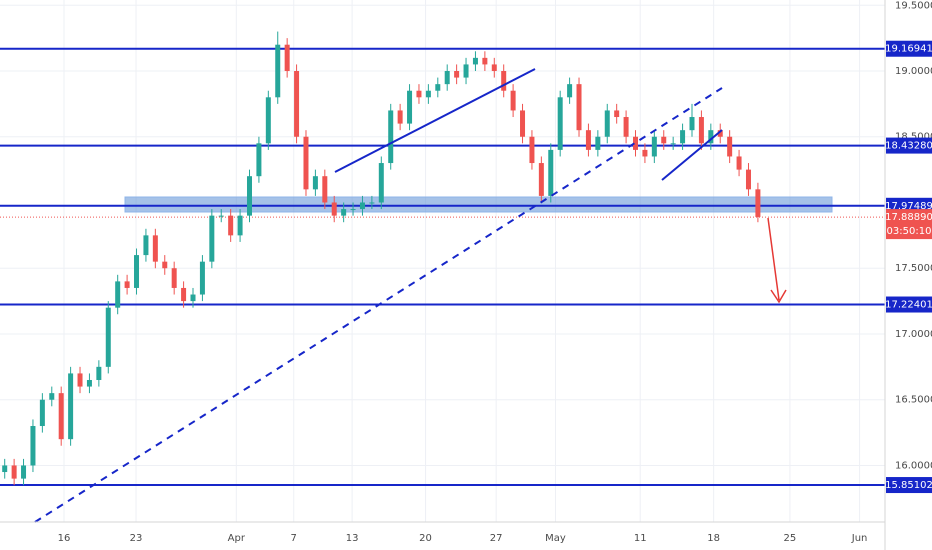  Describe the element at coordinates (909, 231) in the screenshot. I see `countdown: 03:50:10` at that location.